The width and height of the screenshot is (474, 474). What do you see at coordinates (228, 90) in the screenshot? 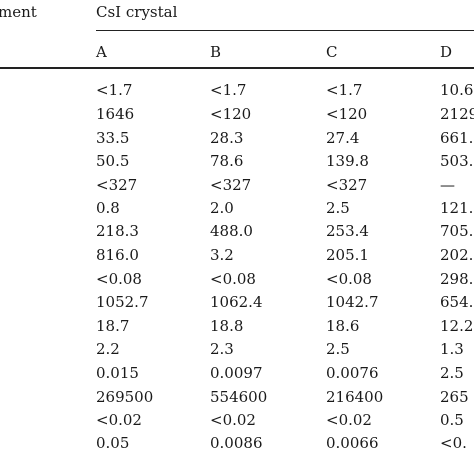
I see `cell-b: <1.7` at bounding box center [228, 90].